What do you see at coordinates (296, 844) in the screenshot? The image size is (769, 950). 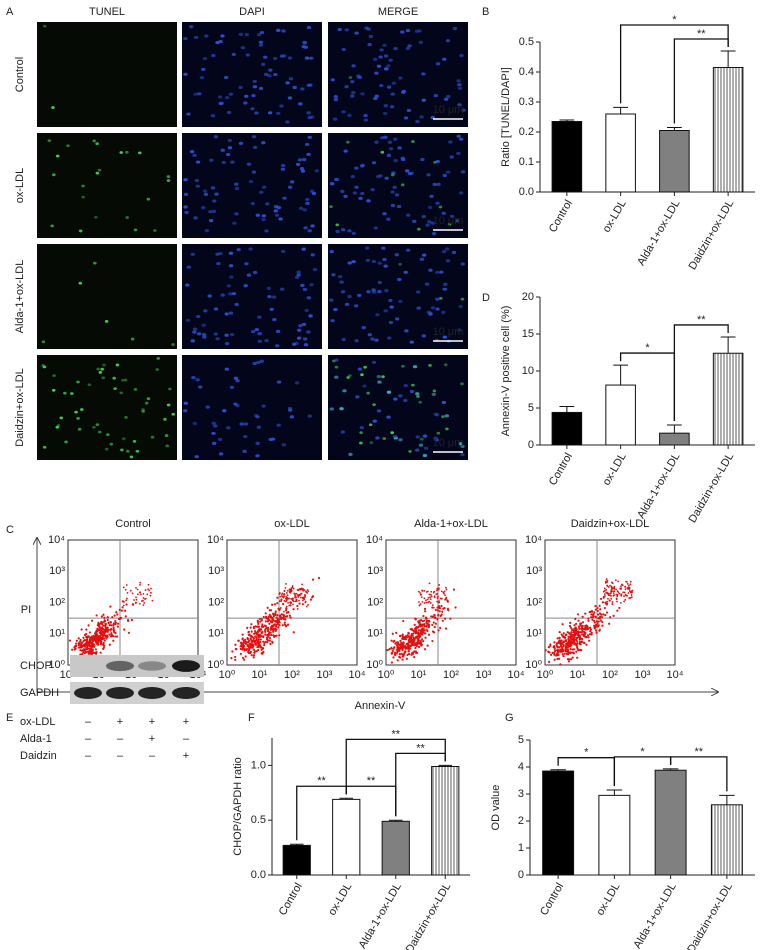 I see `error-bar` at bounding box center [296, 844].